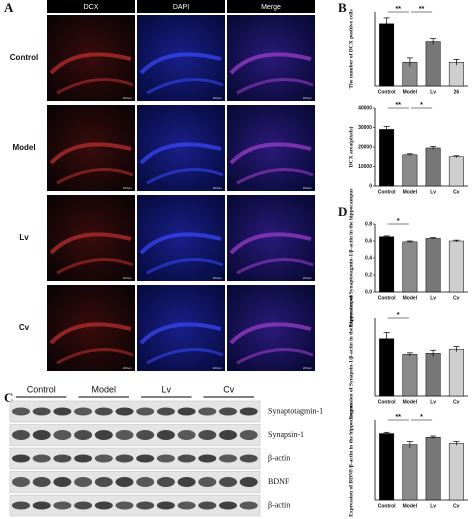 Image resolution: width=474 pixels, height=519 pixels. What do you see at coordinates (368, 258) in the screenshot?
I see `y-tick-label: 0.4` at bounding box center [368, 258].